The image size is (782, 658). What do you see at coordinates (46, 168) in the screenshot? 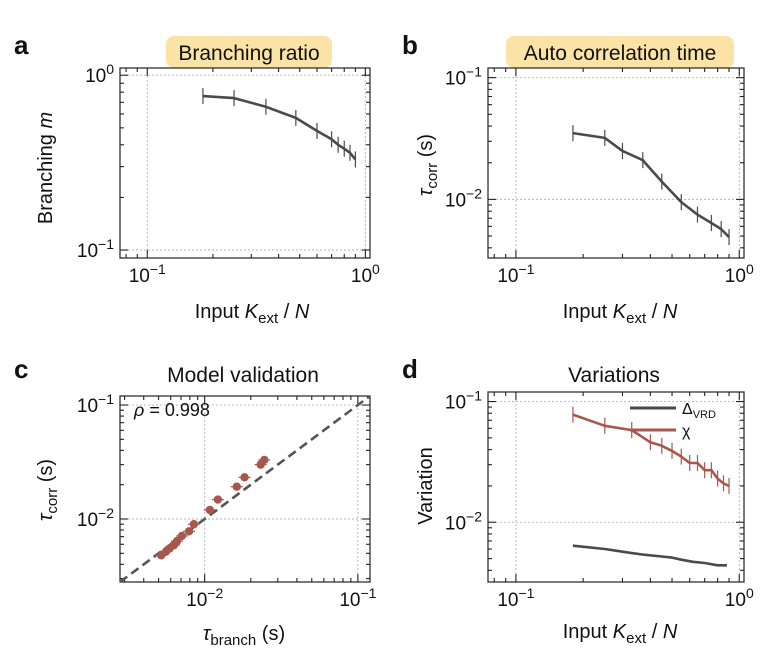
I see `panel-a-ylabel: Branching m` at bounding box center [46, 168].